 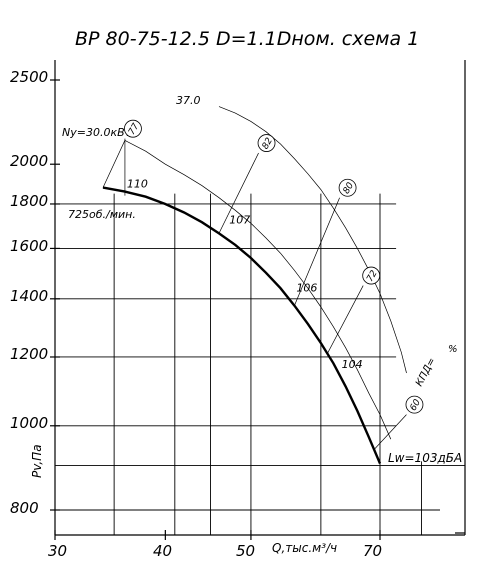 I want to click on efficiency-label: КПД=, so click(x=426, y=372).